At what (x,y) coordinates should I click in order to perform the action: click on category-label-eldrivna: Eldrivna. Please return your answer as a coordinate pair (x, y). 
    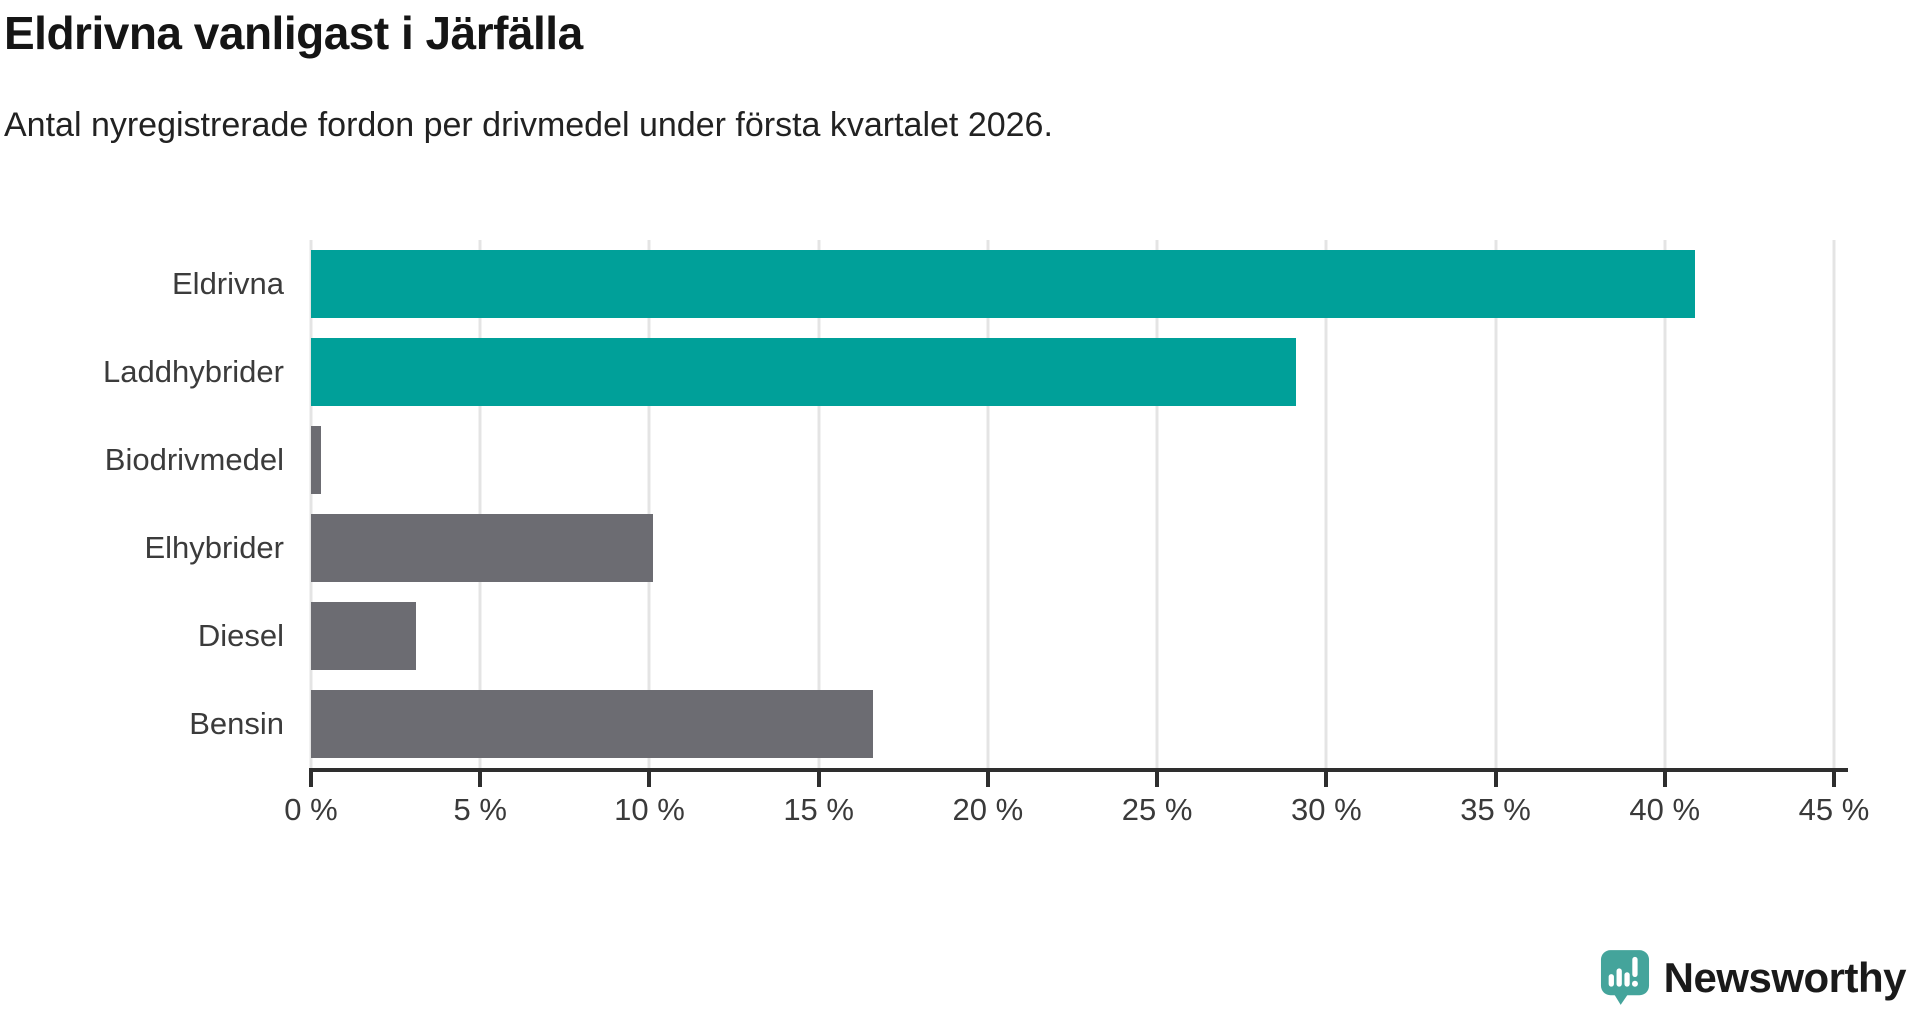
    Looking at the image, I should click on (228, 283).